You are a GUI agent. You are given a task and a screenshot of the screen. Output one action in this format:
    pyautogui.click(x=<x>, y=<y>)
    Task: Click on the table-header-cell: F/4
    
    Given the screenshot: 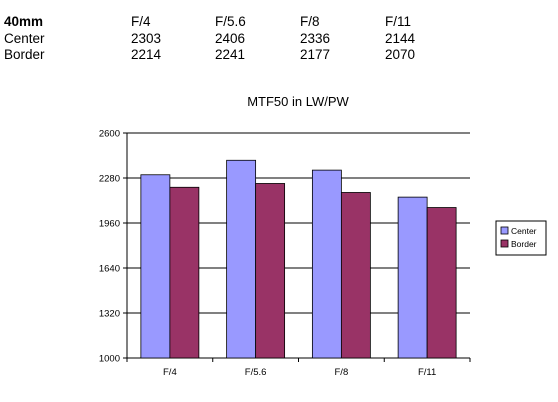 What is the action you would take?
    pyautogui.click(x=141, y=21)
    